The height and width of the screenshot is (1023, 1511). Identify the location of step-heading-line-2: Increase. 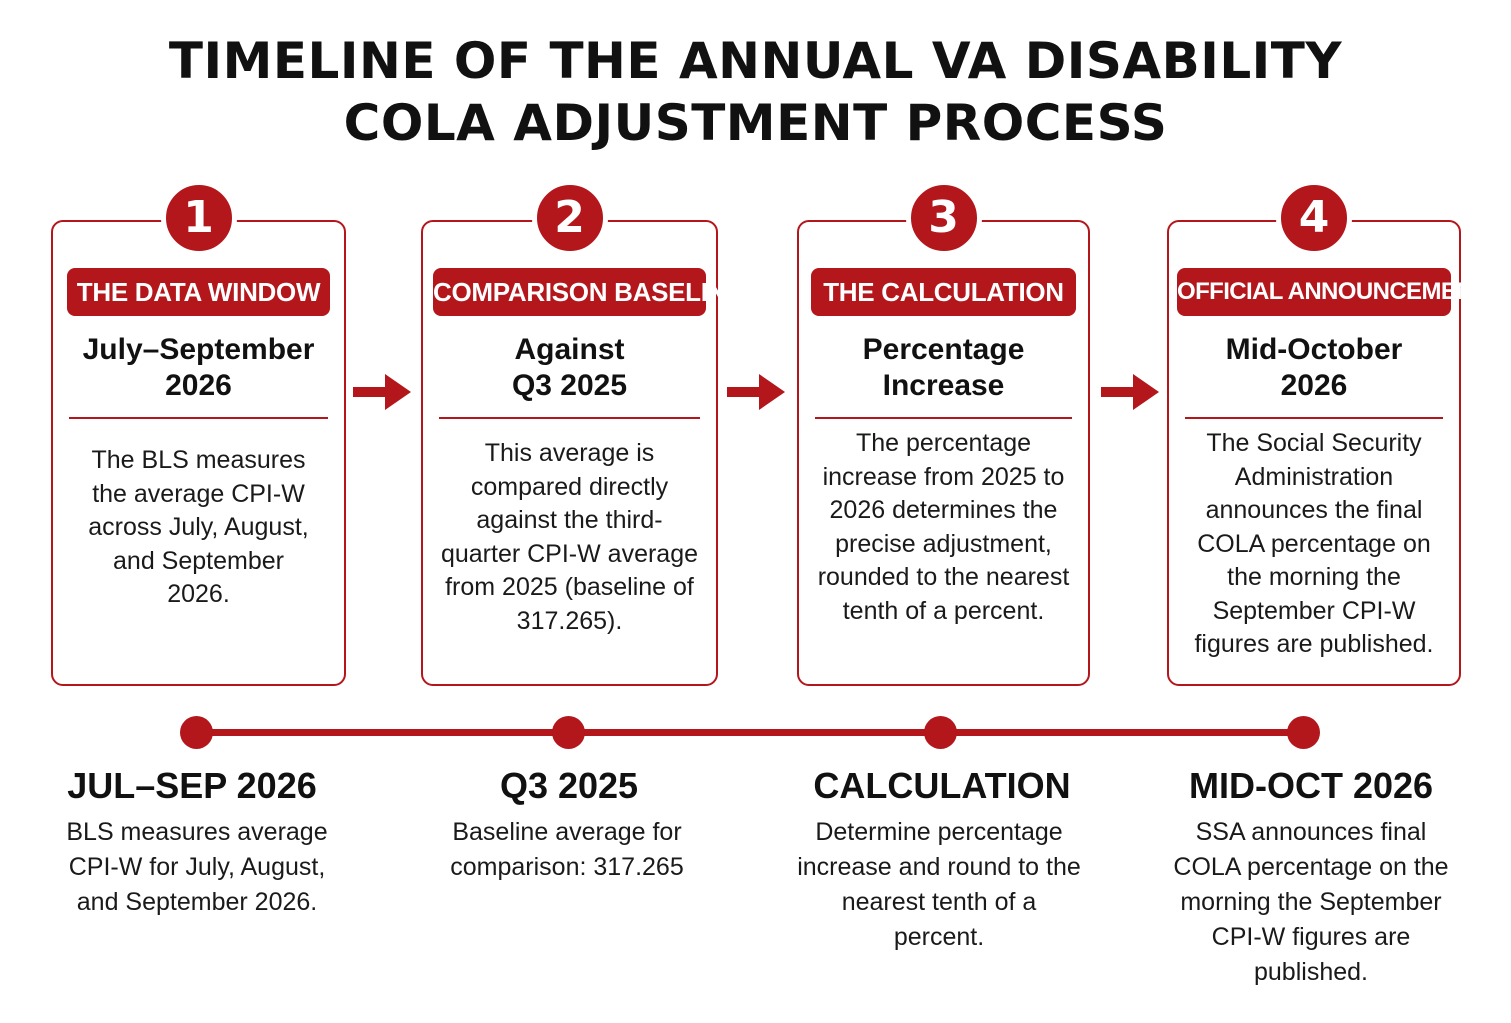
(943, 385).